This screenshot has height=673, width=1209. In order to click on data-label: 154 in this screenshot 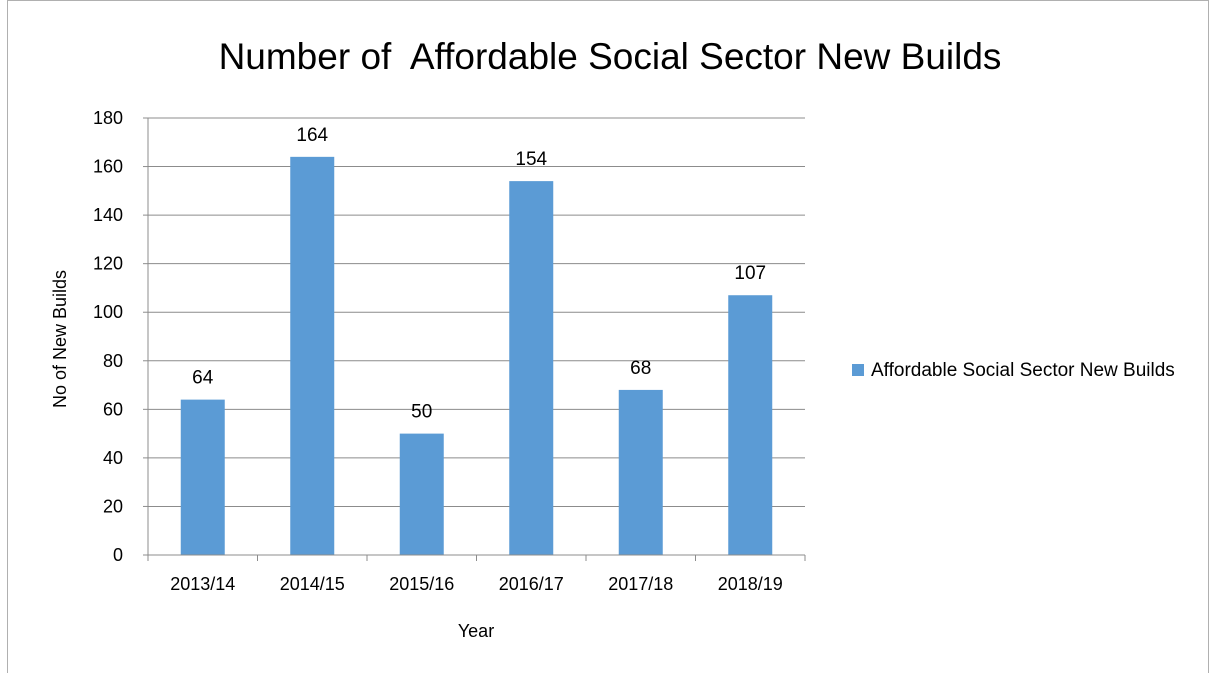, I will do `click(531, 159)`.